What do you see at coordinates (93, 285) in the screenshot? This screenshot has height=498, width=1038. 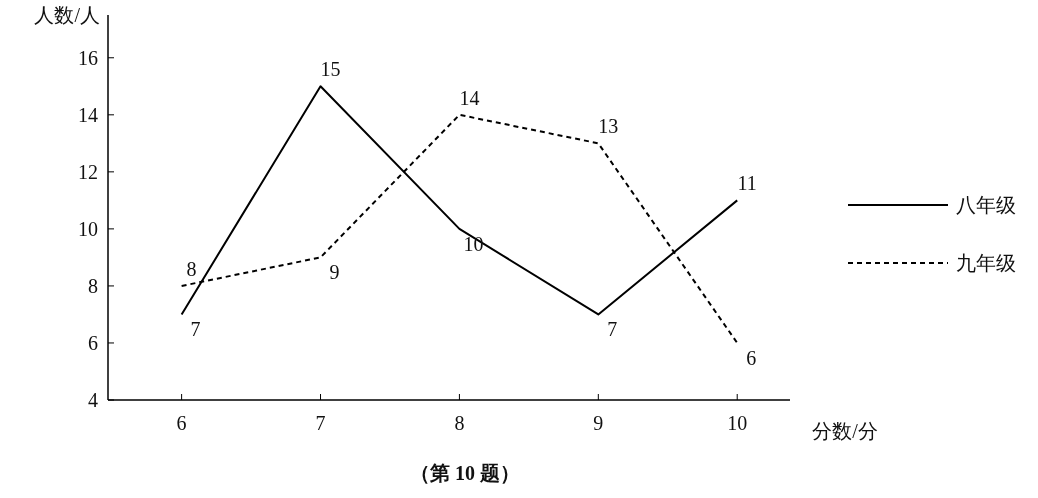 I see `y-tick-label: 8` at bounding box center [93, 285].